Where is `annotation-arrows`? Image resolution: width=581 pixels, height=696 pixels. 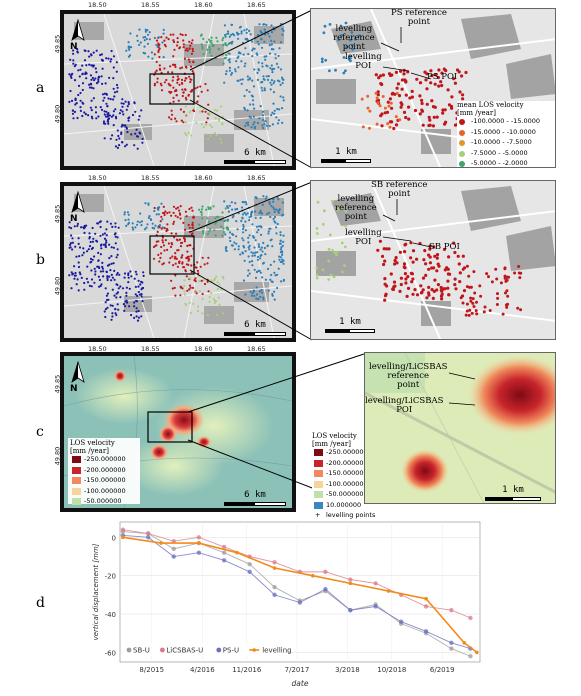
annotation-arrows is located at coordinates (407, 223).